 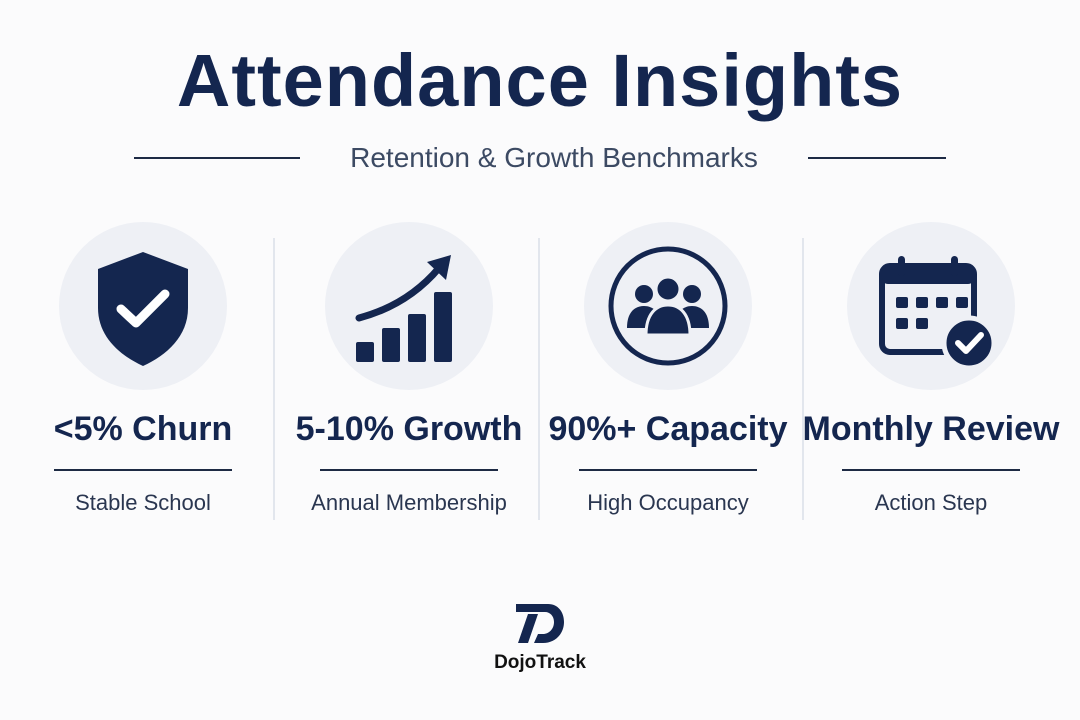 What do you see at coordinates (554, 157) in the screenshot?
I see `page-subtitle: Retention & Growth Benchmarks` at bounding box center [554, 157].